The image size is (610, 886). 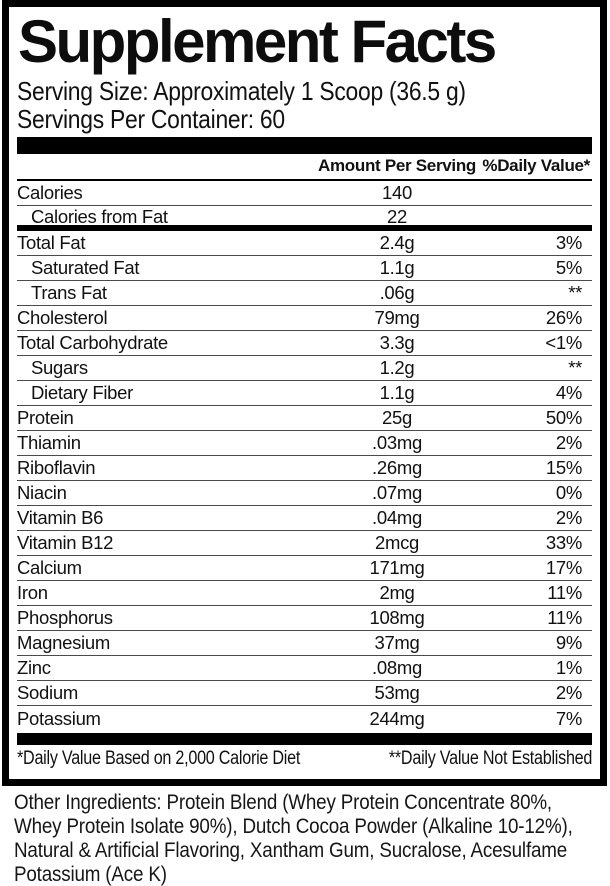 What do you see at coordinates (397, 192) in the screenshot?
I see `nutrient-amount: 140` at bounding box center [397, 192].